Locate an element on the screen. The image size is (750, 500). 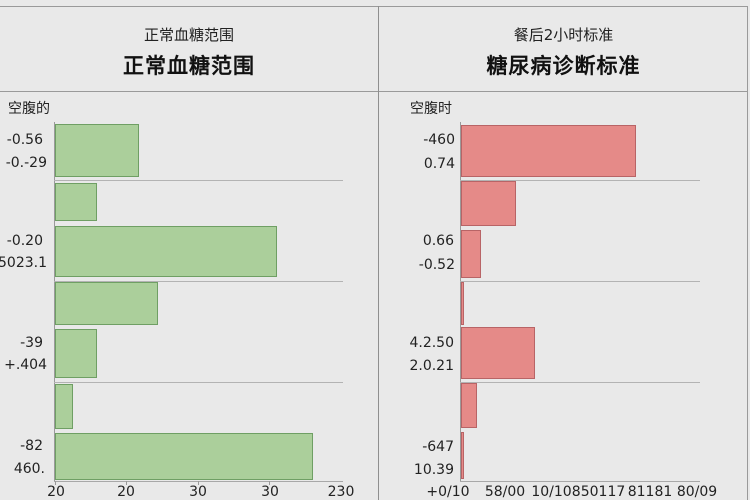
right-y-label: 10.39 is located at coordinates (433, 470).